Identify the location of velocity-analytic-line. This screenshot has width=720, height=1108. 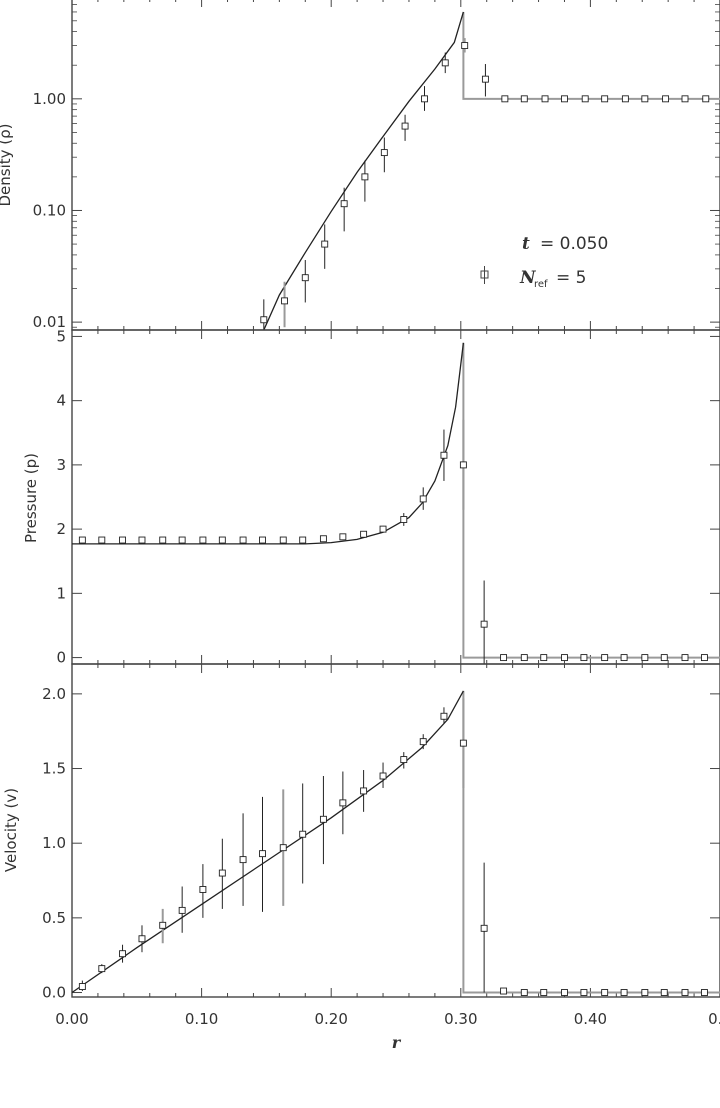
(268, 842).